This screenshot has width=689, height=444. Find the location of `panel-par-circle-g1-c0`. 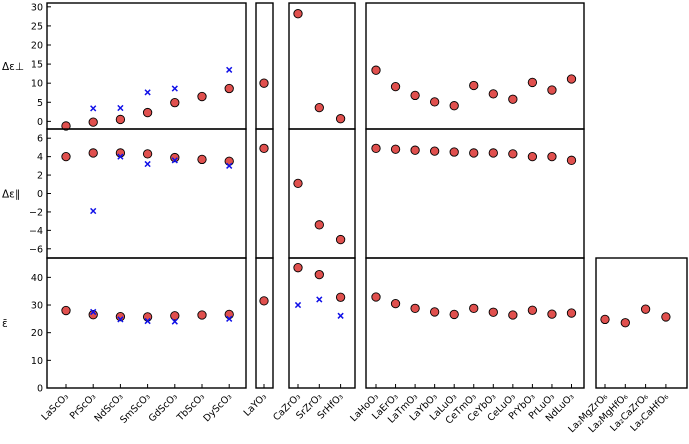

panel-par-circle-g1-c0 is located at coordinates (264, 148).